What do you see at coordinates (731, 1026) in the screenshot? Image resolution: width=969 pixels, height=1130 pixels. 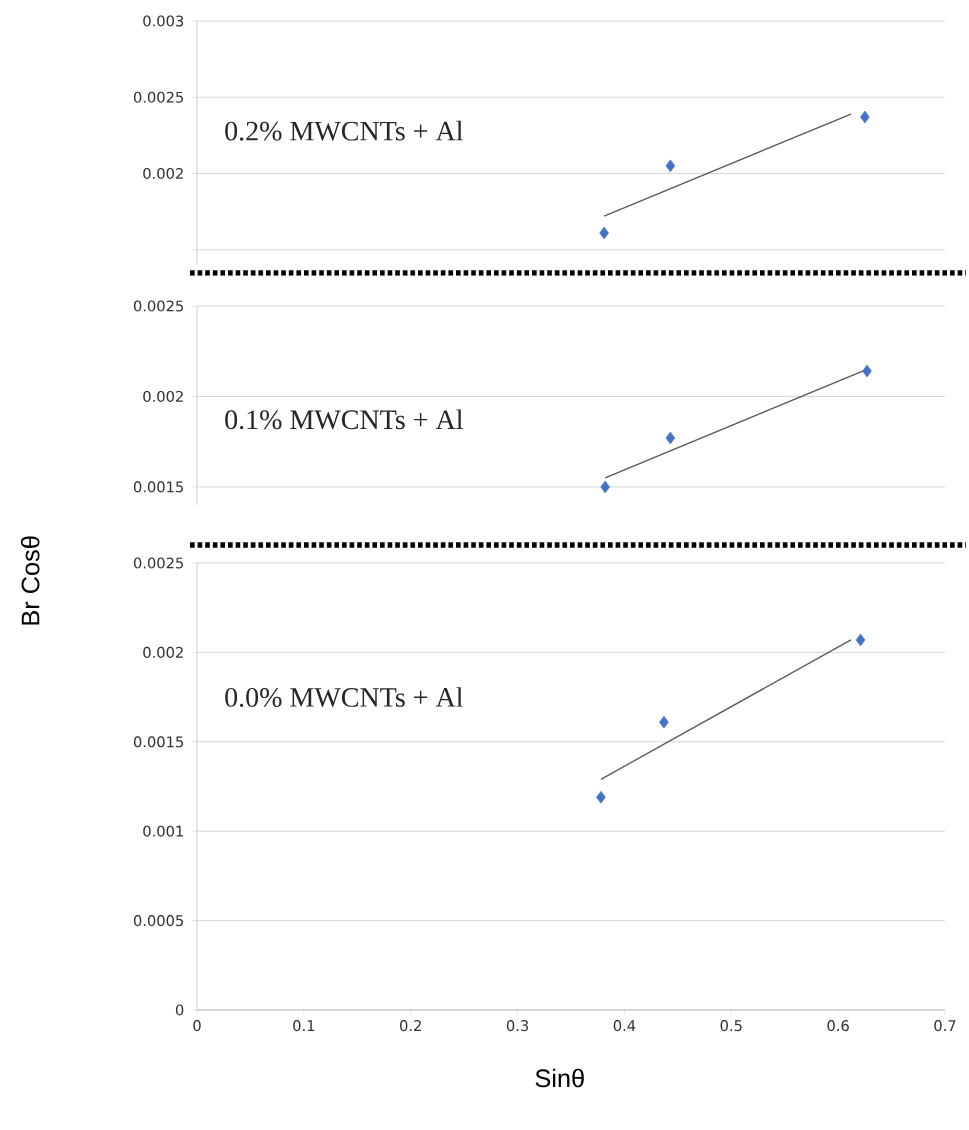 I see `x-tick-label: 0.5` at bounding box center [731, 1026].